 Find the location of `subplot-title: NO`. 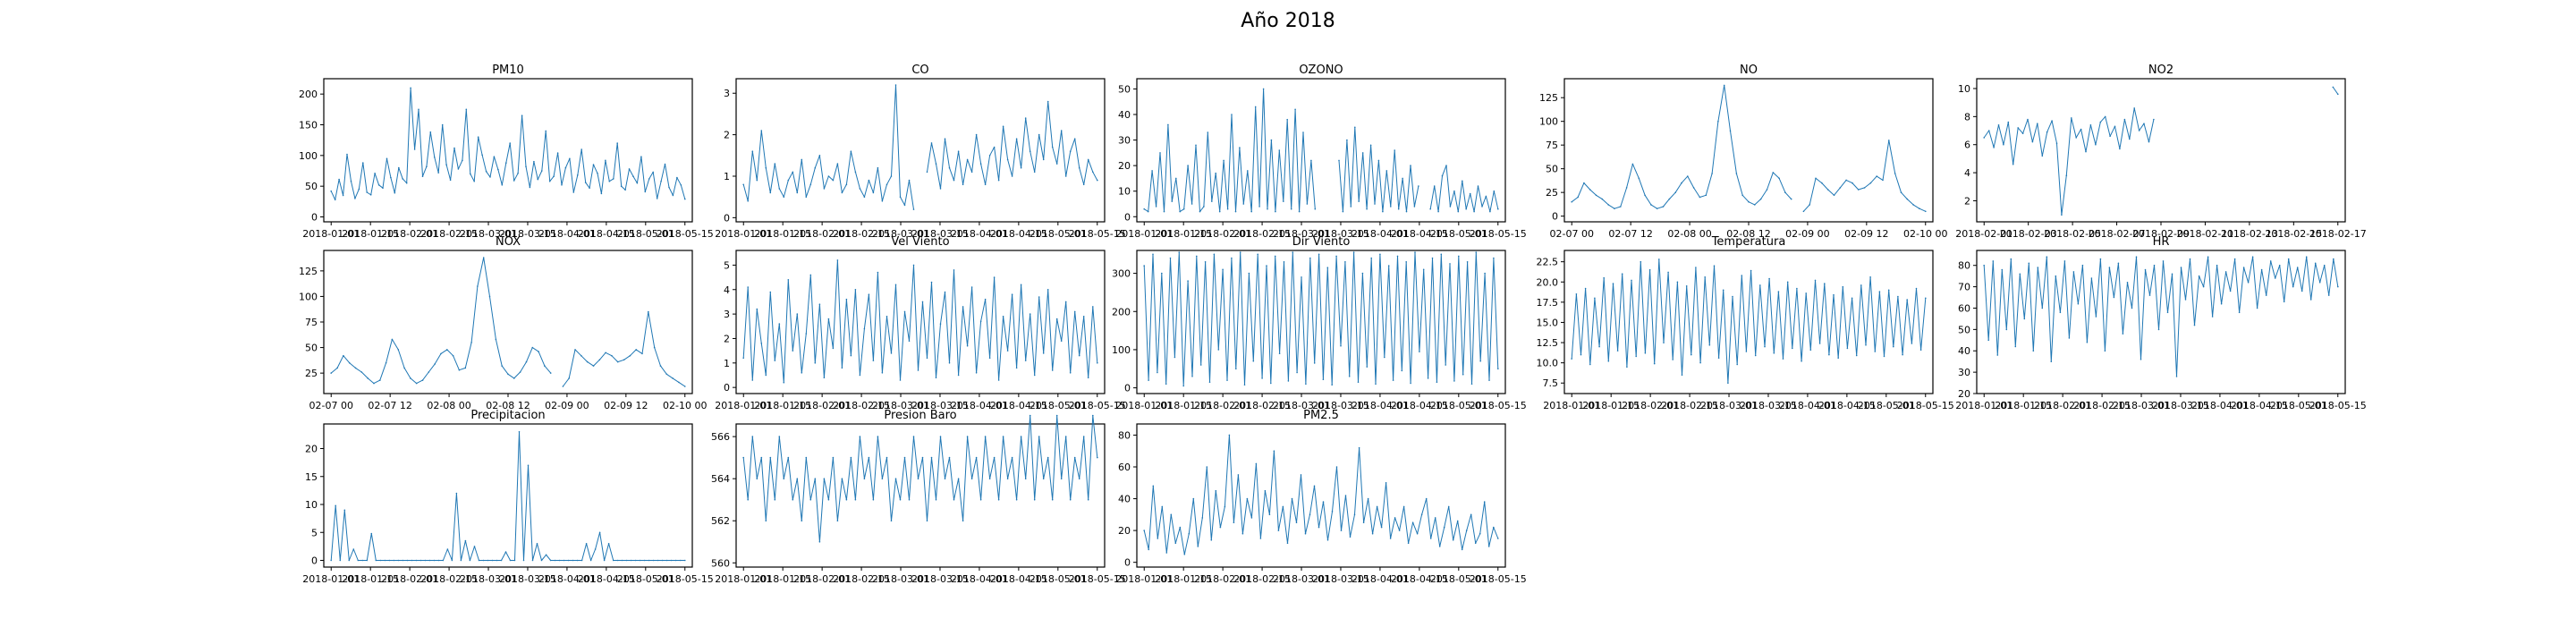

subplot-title: NO is located at coordinates (1749, 70).